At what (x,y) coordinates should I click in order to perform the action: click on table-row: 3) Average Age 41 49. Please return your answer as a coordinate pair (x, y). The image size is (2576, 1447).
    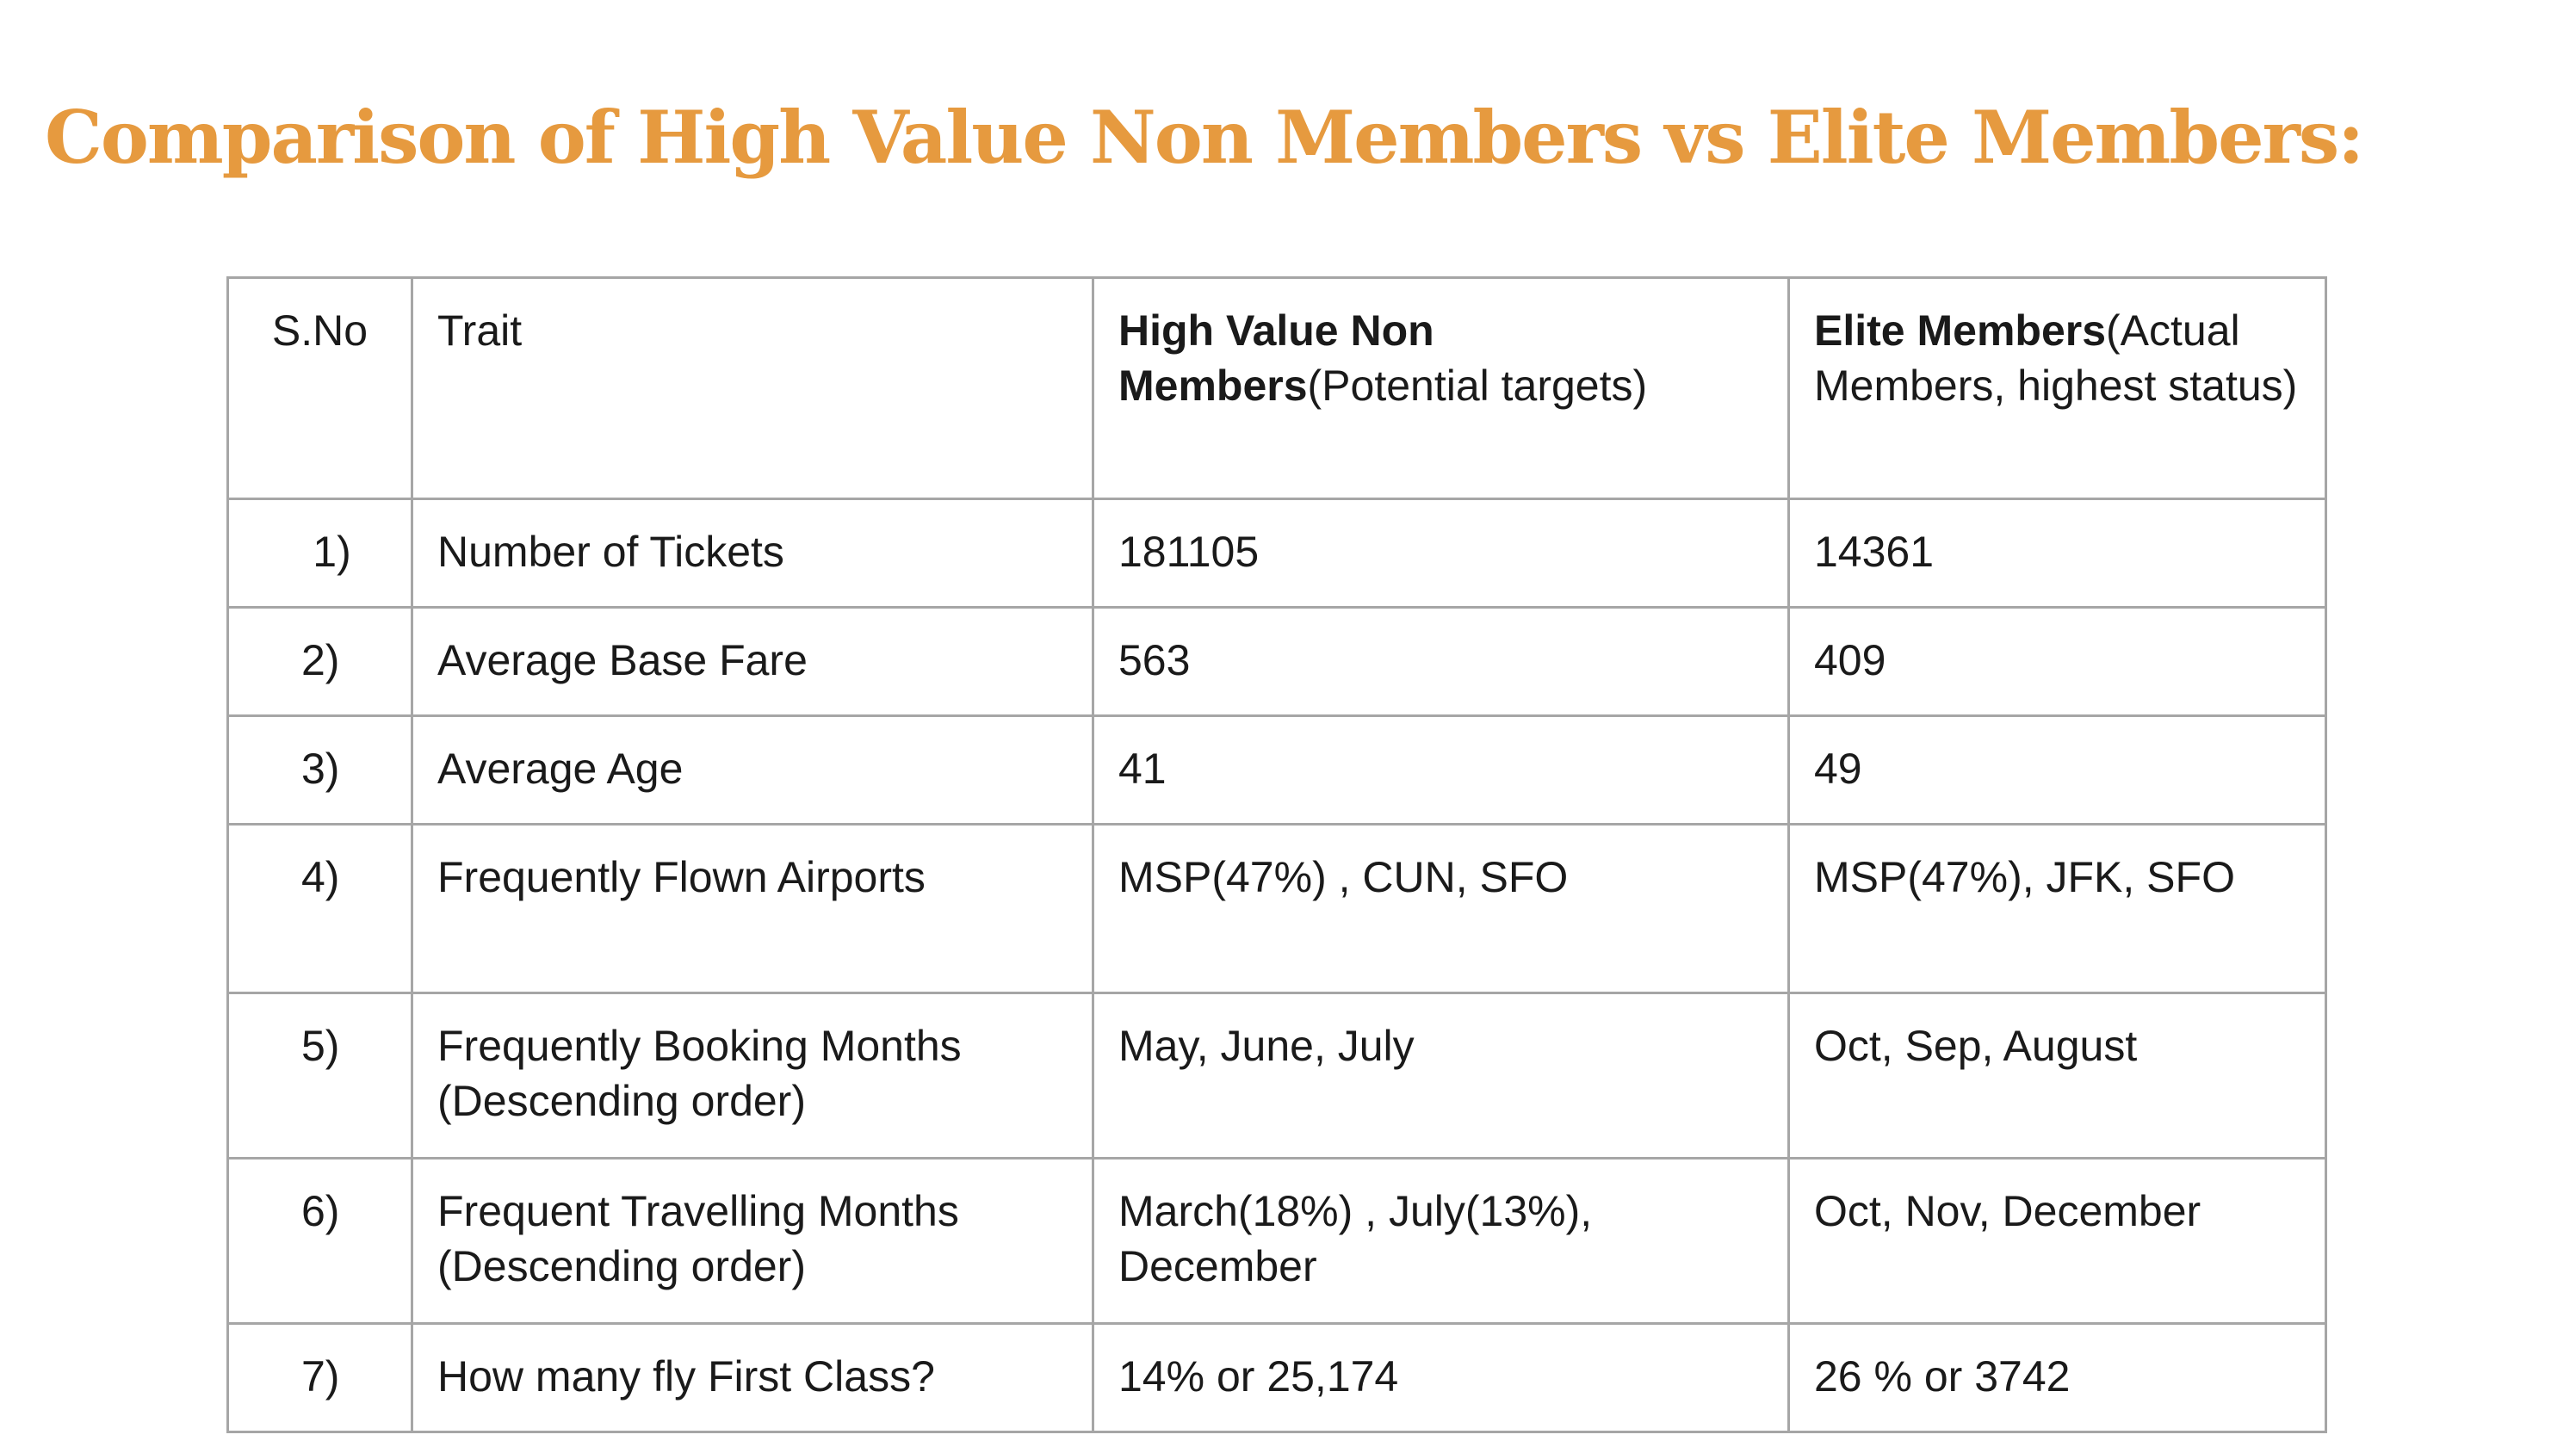
    Looking at the image, I should click on (1277, 770).